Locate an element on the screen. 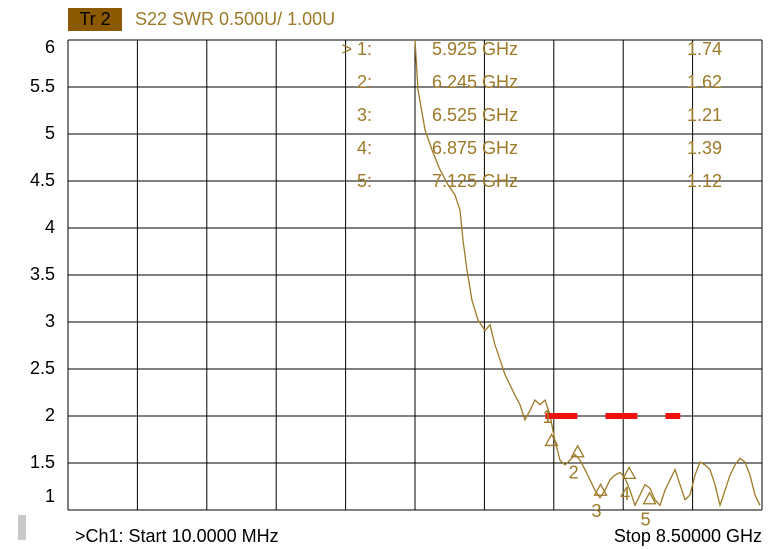  chart-title: S22 SWR 0.500U/ 1.00U is located at coordinates (235, 19).